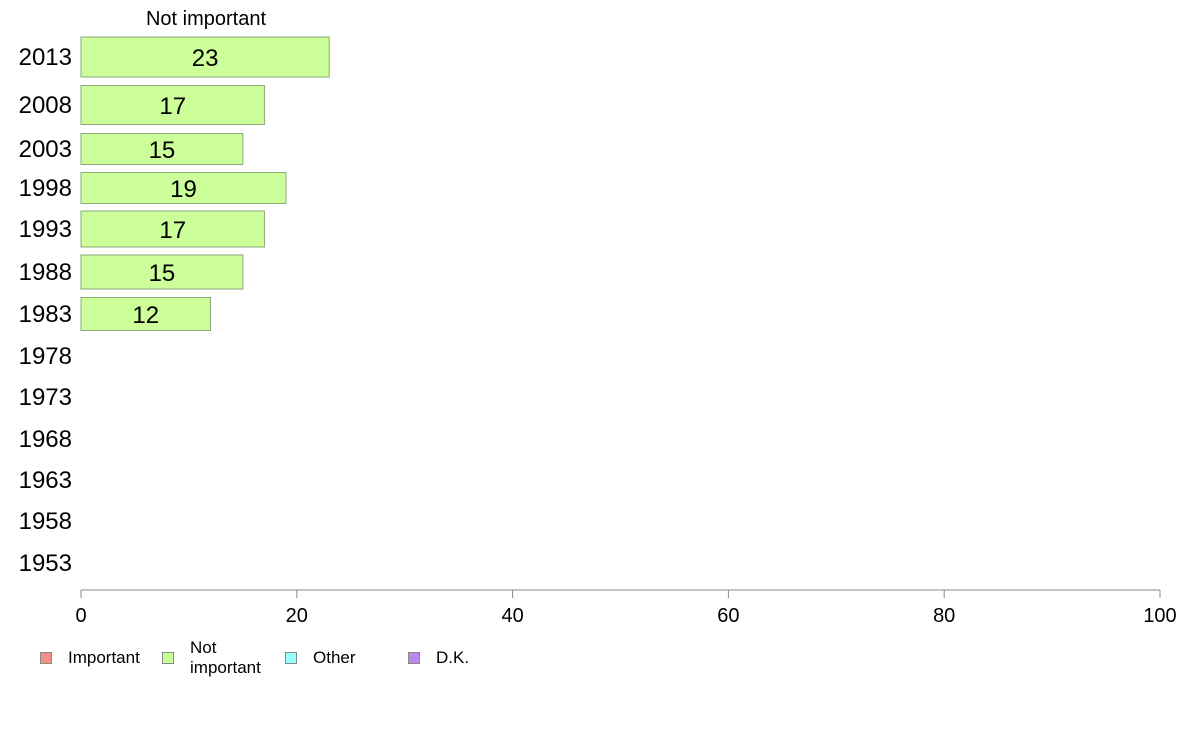  I want to click on y-tick-label: 1968, so click(45, 439).